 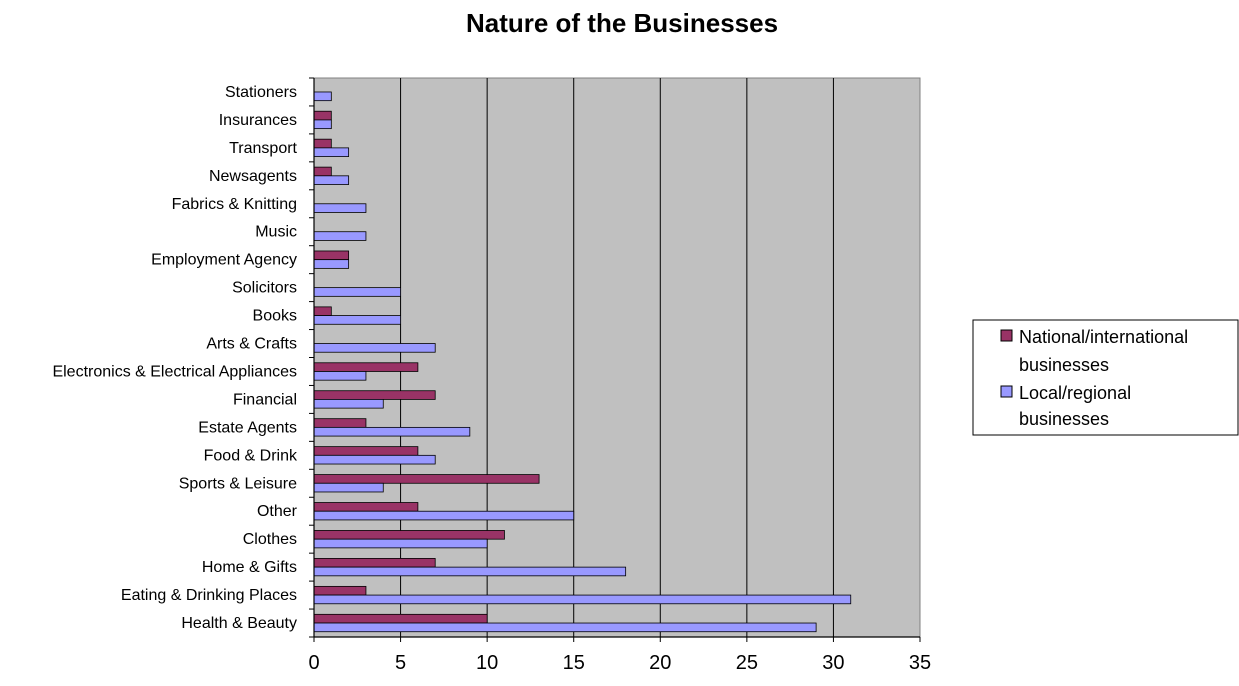 What do you see at coordinates (224, 260) in the screenshot?
I see `y-tick-label: Employment Agency` at bounding box center [224, 260].